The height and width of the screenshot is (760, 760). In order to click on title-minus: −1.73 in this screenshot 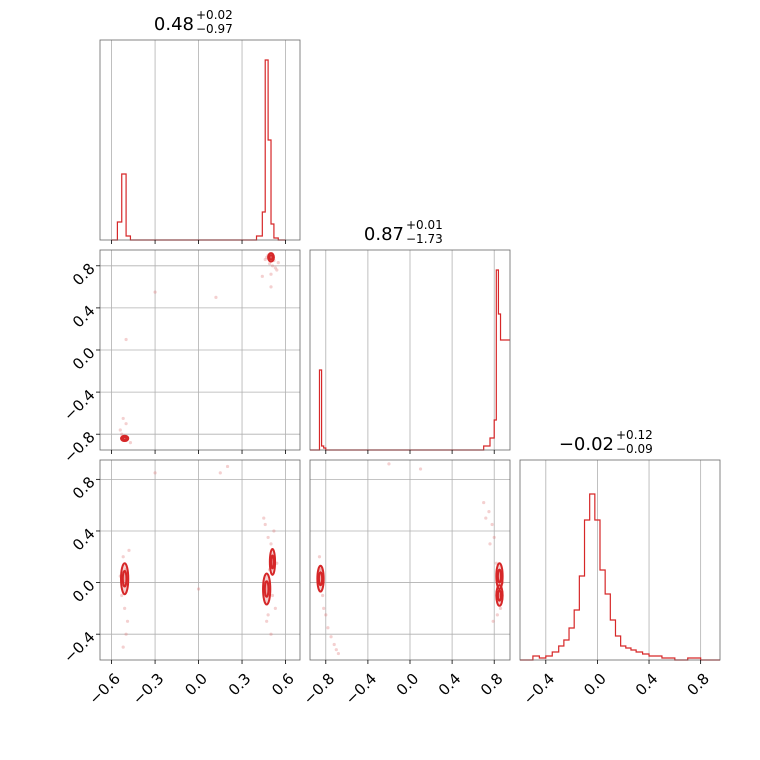, I will do `click(424, 239)`.